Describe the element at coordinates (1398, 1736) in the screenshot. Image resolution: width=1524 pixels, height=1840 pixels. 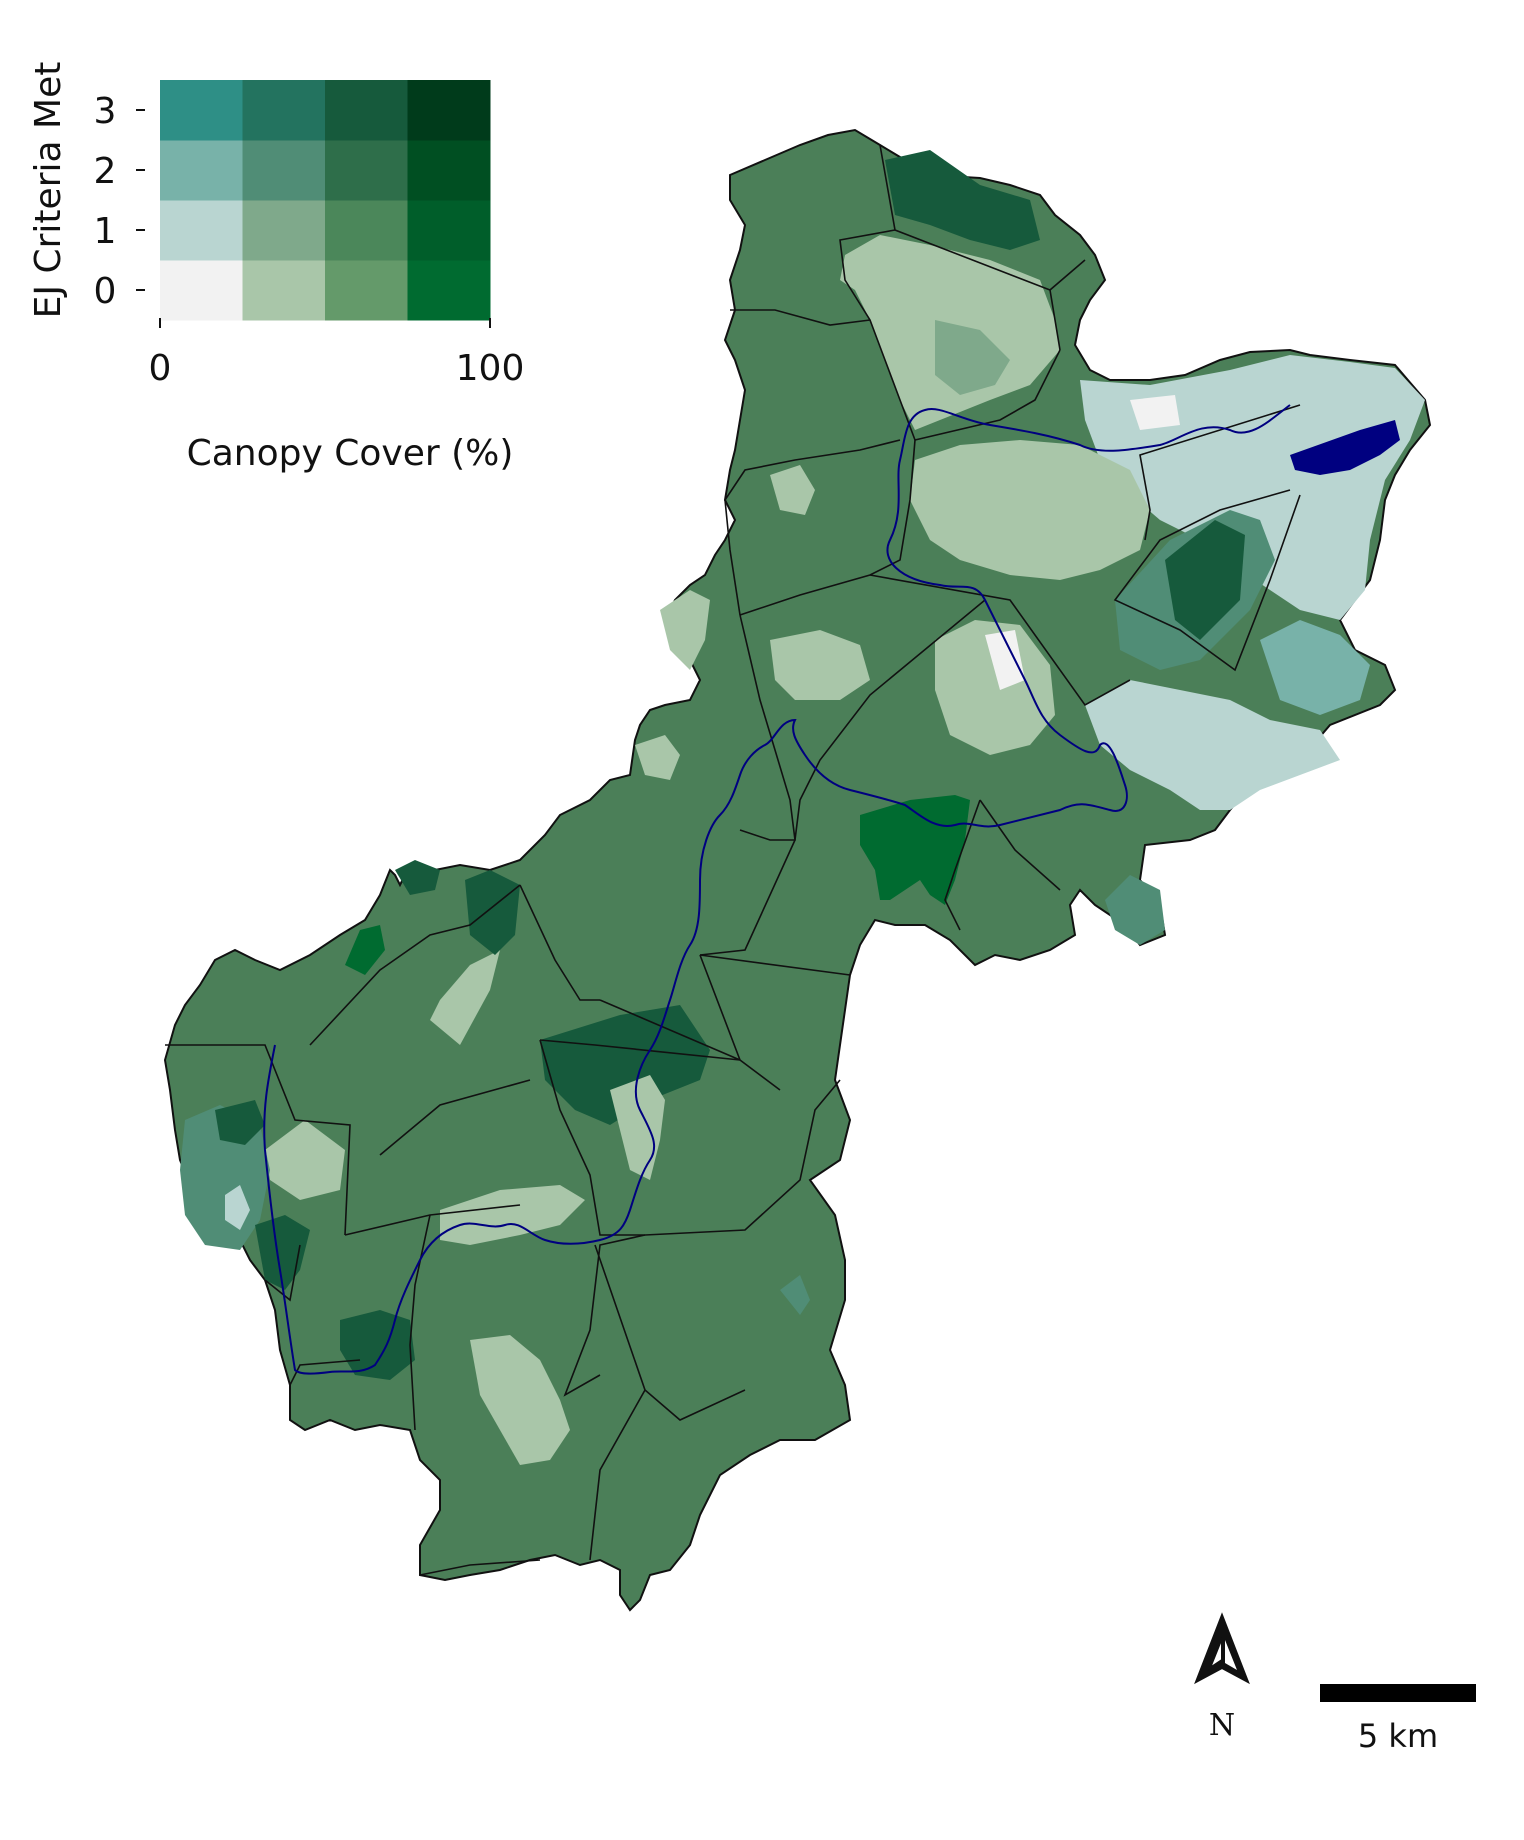
I see `scale-bar-label: 5 km` at that location.